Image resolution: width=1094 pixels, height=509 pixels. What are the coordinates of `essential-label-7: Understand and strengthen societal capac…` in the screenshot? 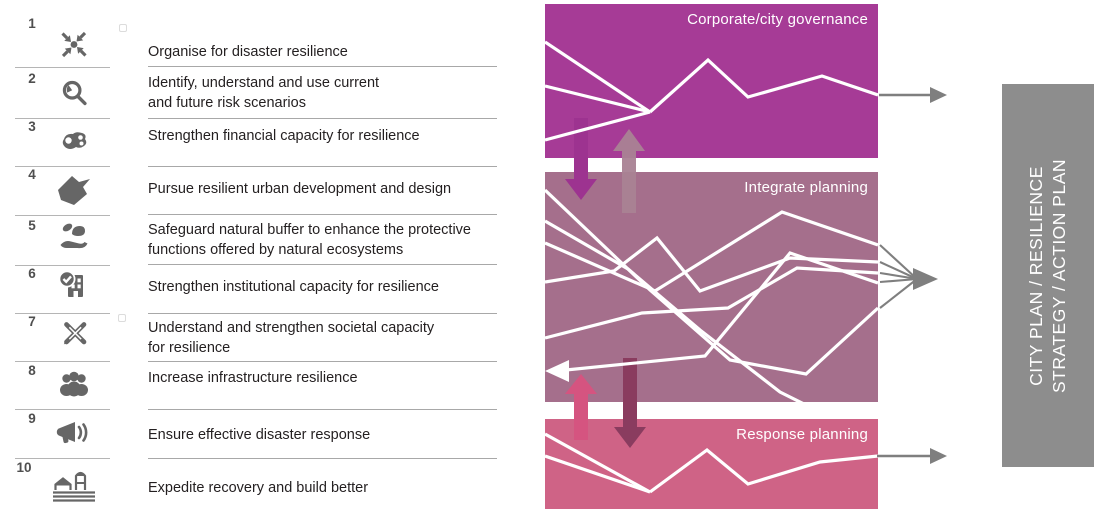 It's located at (291, 338).